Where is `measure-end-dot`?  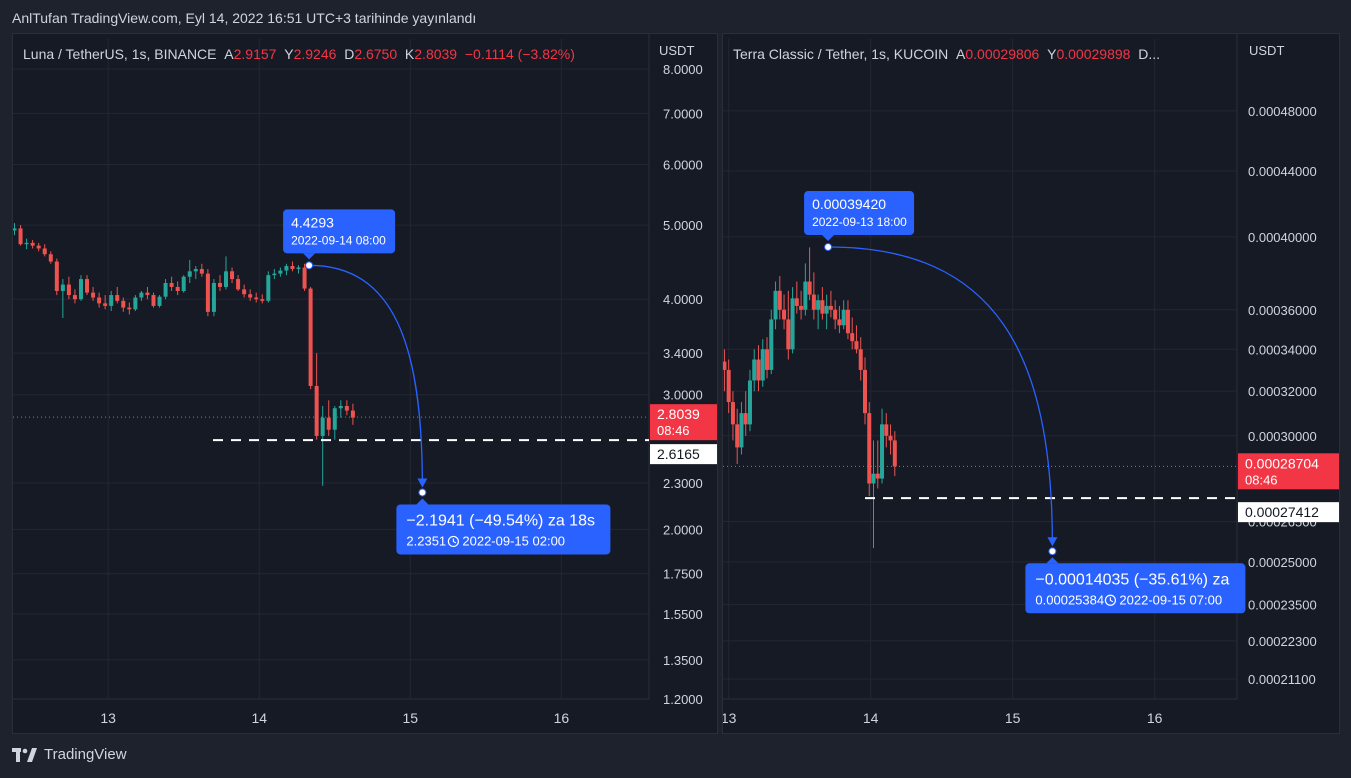
measure-end-dot is located at coordinates (422, 492).